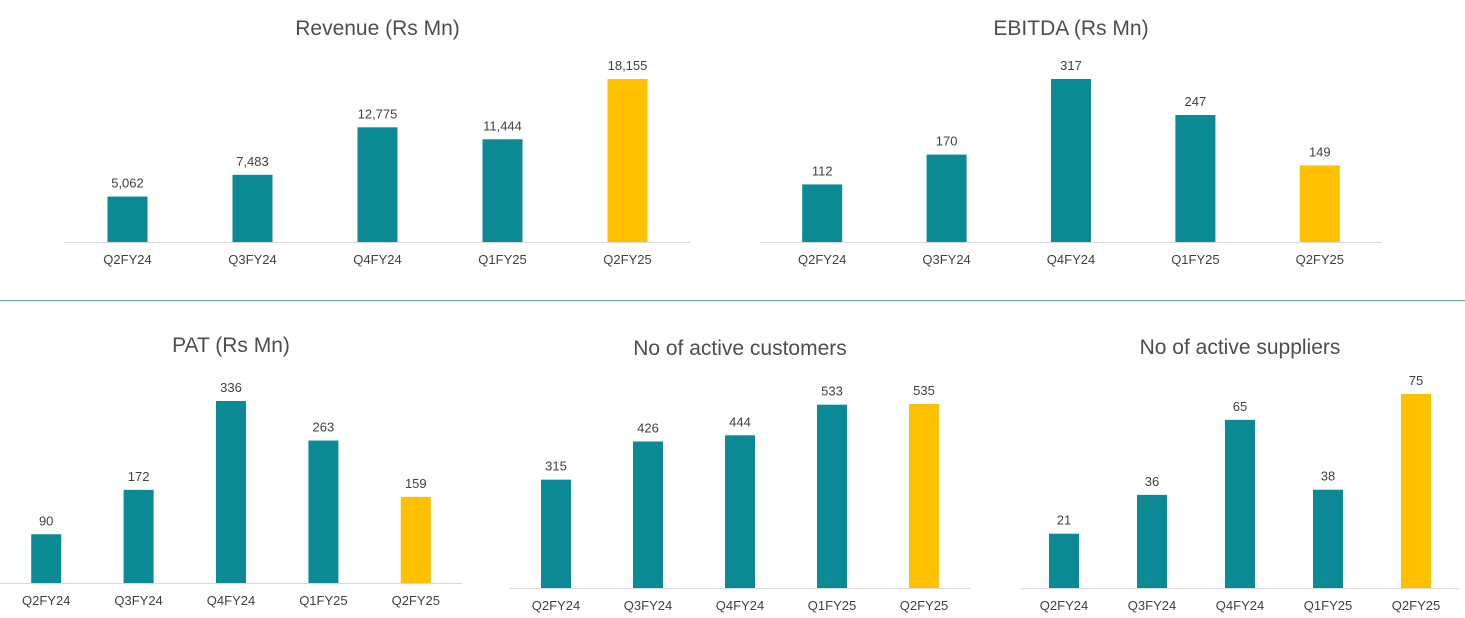 The width and height of the screenshot is (1465, 618). What do you see at coordinates (324, 427) in the screenshot?
I see `data-label: 263` at bounding box center [324, 427].